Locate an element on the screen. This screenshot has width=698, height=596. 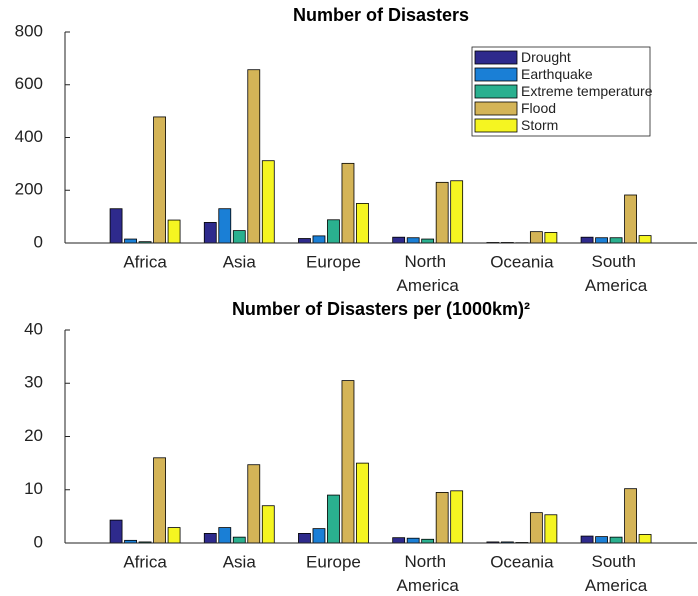
chart-title: Number of Disasters is located at coordinates (381, 15).